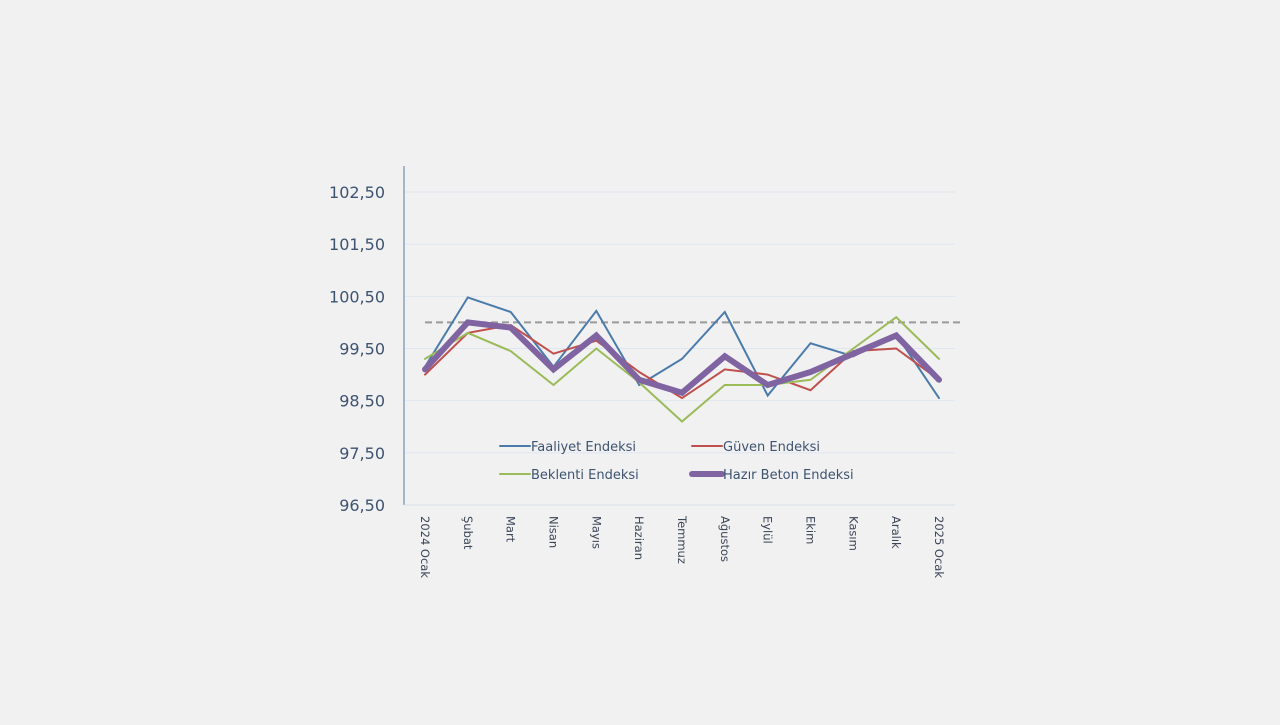 The height and width of the screenshot is (725, 1280). Describe the element at coordinates (425, 547) in the screenshot. I see `x-tick-label: 2024 Ocak` at that location.